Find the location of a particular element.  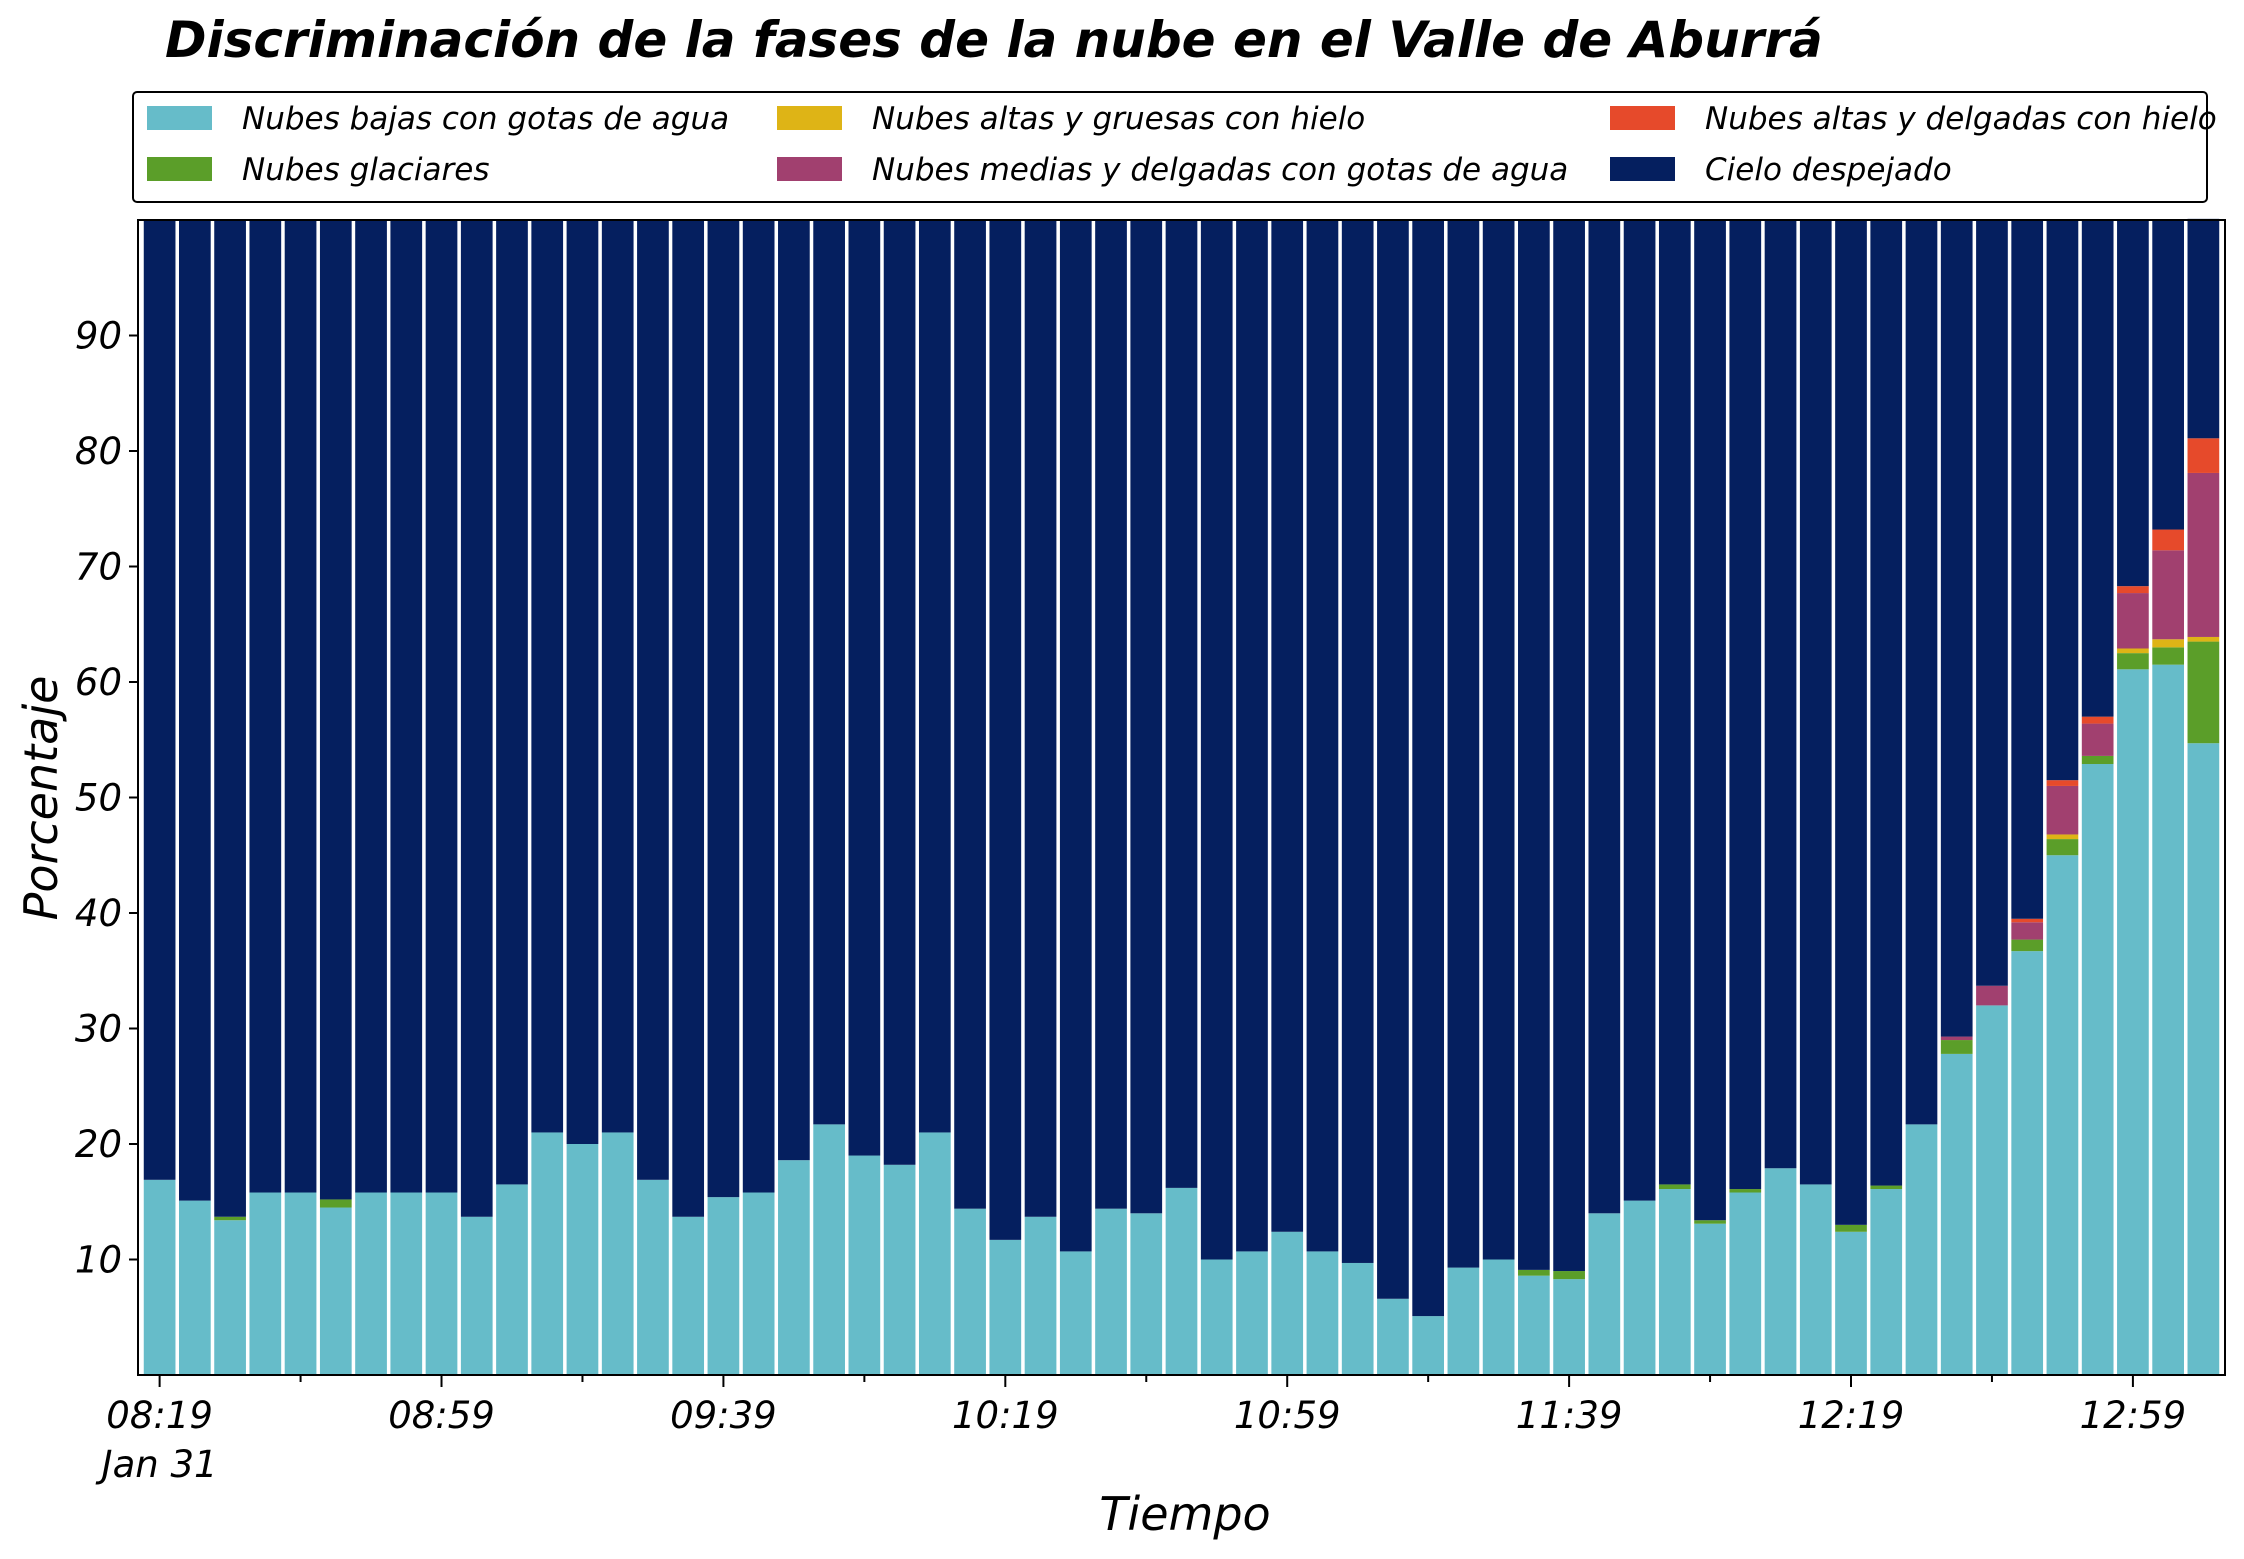

y-axis-label: Porcentaje is located at coordinates (41, 798).